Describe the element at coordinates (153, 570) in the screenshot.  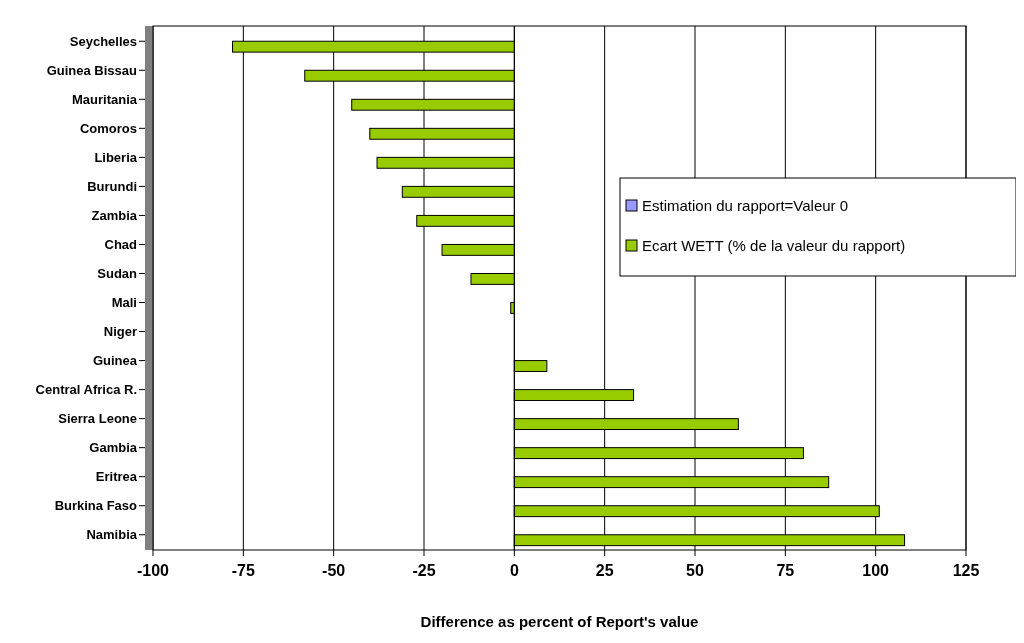
I see `x-tick-label: -100` at that location.